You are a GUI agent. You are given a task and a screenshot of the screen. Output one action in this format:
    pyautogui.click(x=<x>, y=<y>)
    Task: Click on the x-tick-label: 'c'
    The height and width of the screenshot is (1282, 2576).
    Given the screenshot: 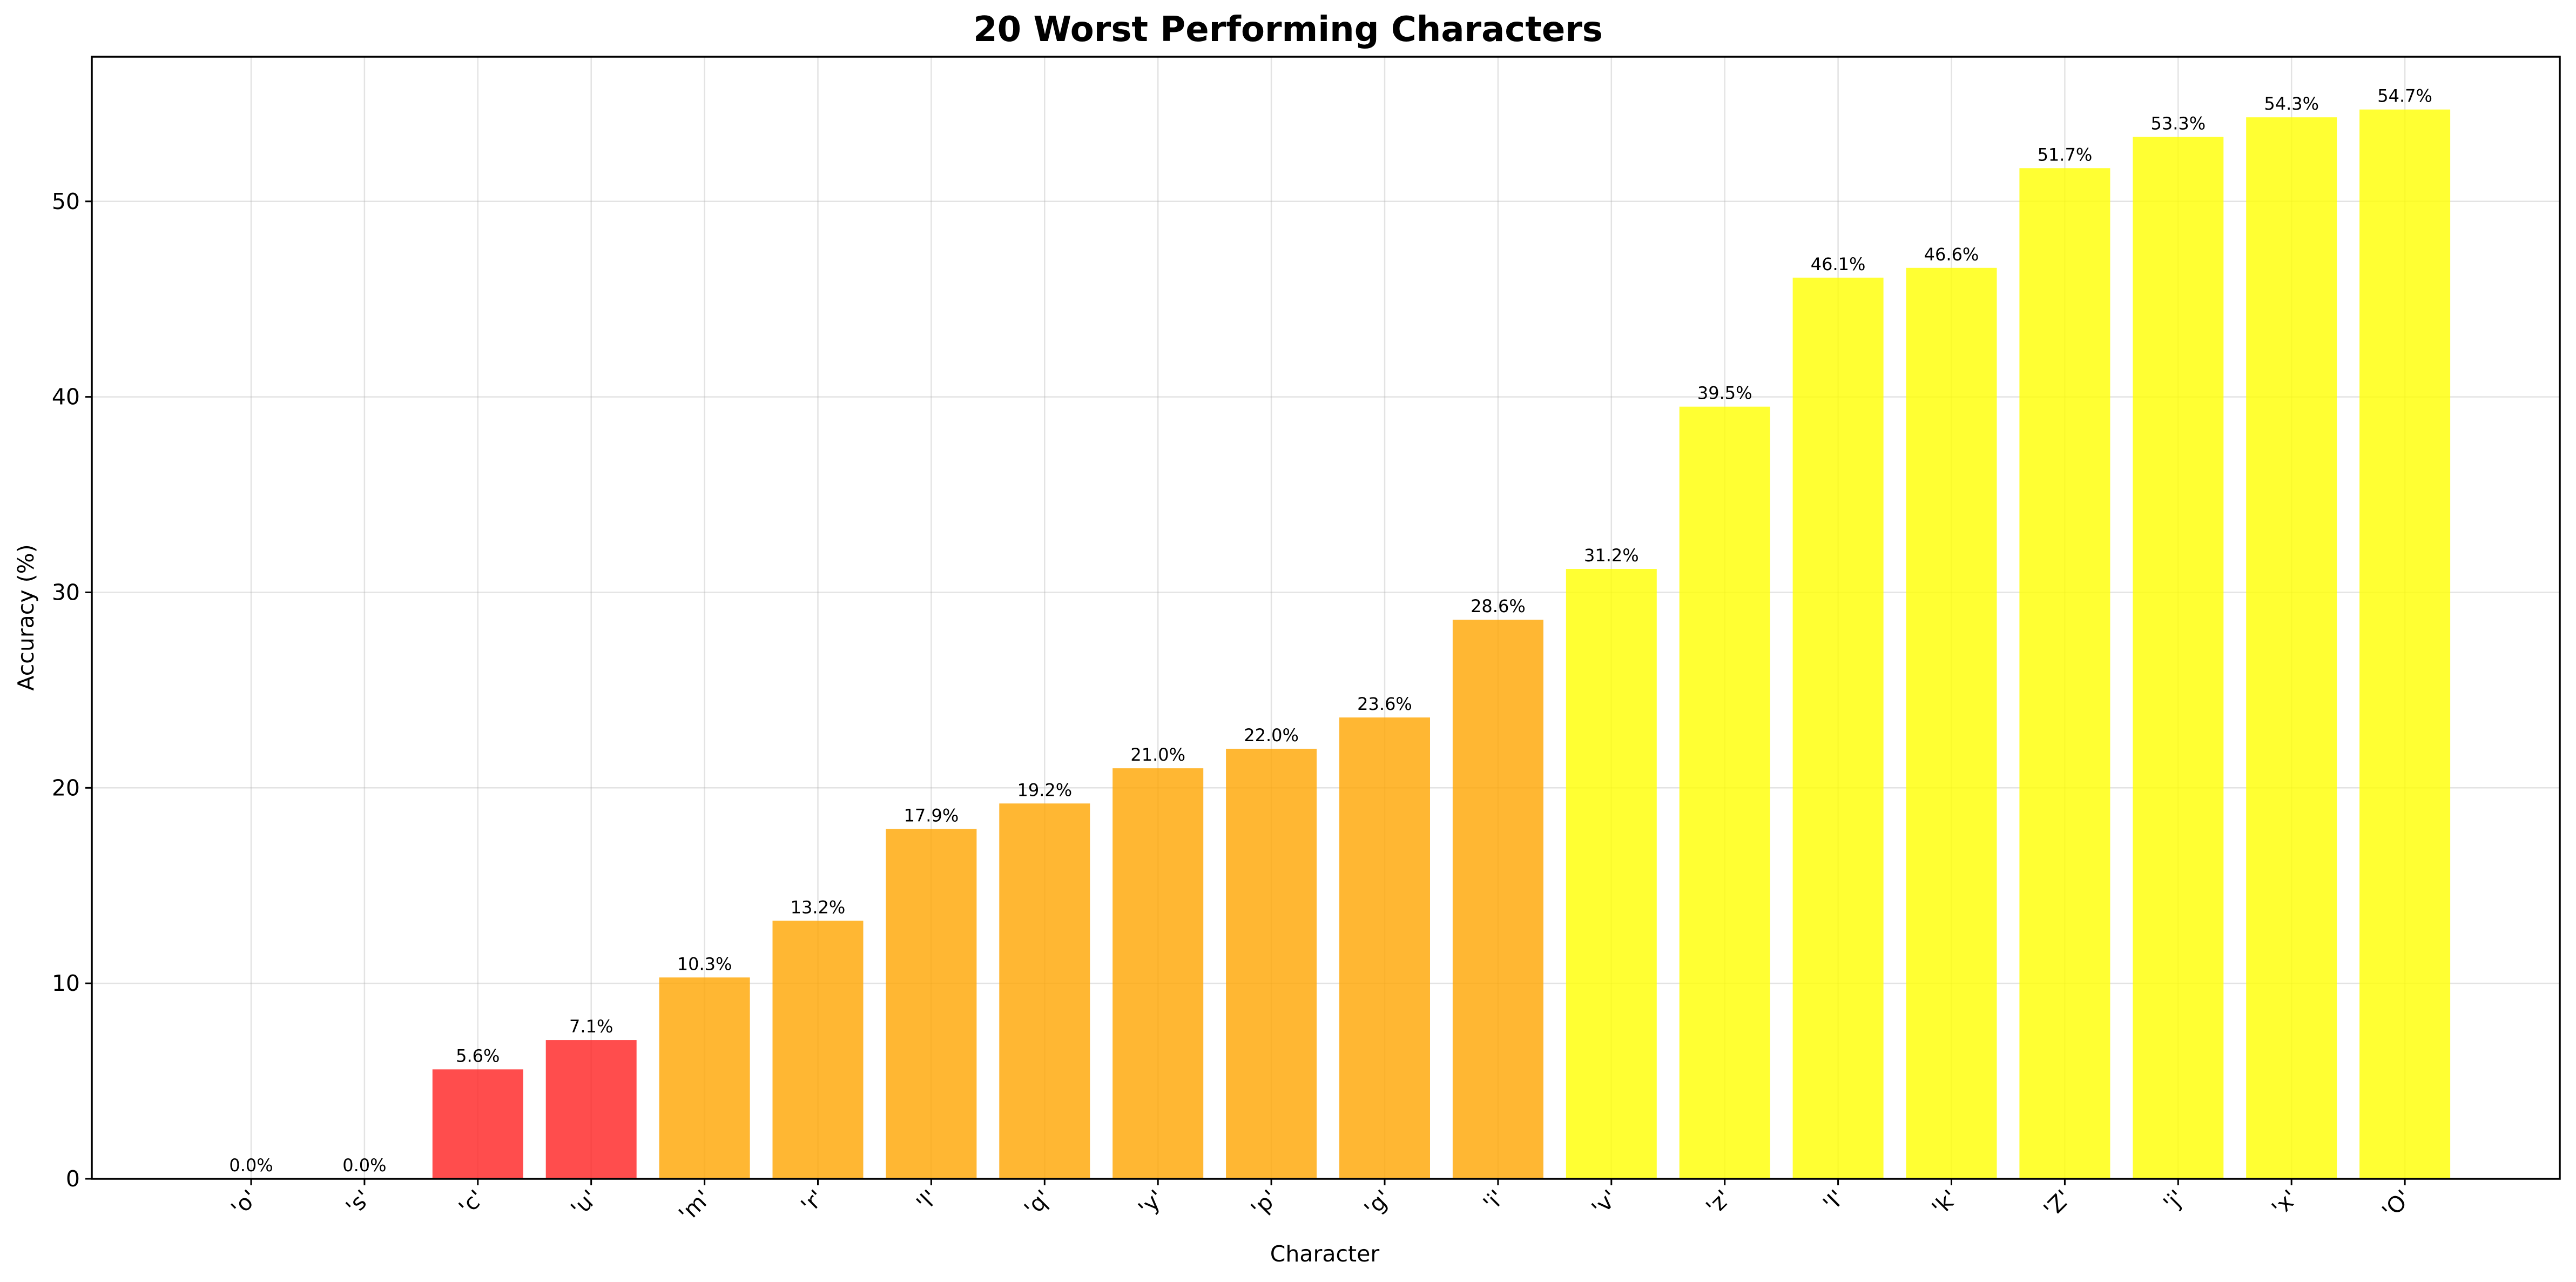 What is the action you would take?
    pyautogui.click(x=471, y=1202)
    